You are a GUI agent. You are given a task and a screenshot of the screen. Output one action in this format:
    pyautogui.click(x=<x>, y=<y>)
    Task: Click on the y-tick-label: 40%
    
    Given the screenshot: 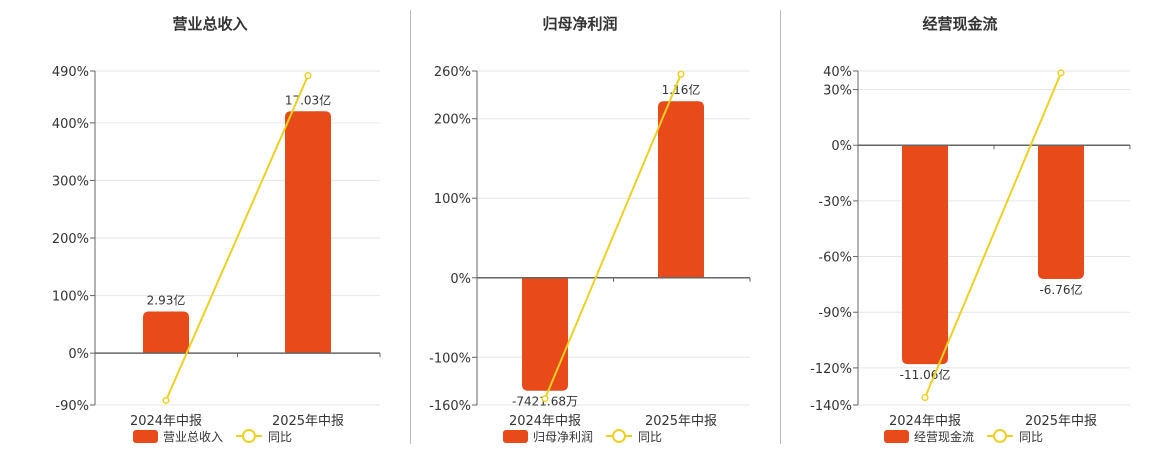 What is the action you would take?
    pyautogui.click(x=837, y=72)
    